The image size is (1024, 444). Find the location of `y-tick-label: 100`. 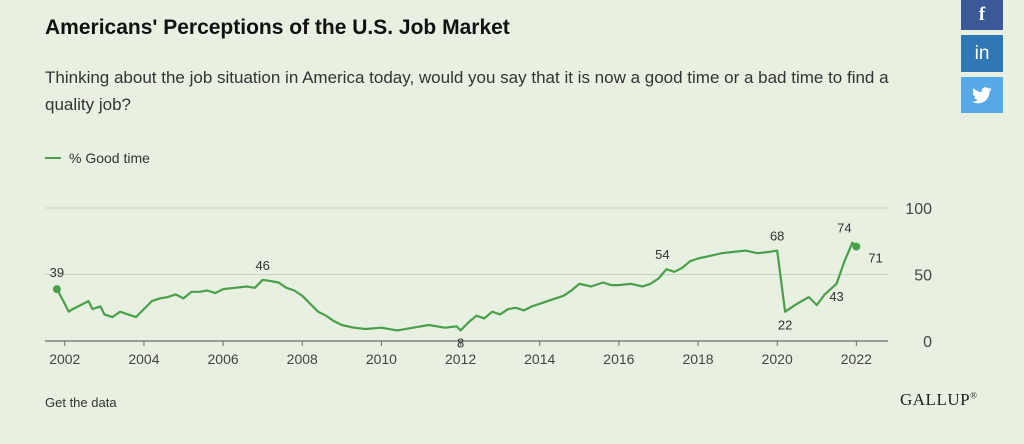

y-tick-label: 100 is located at coordinates (918, 209).